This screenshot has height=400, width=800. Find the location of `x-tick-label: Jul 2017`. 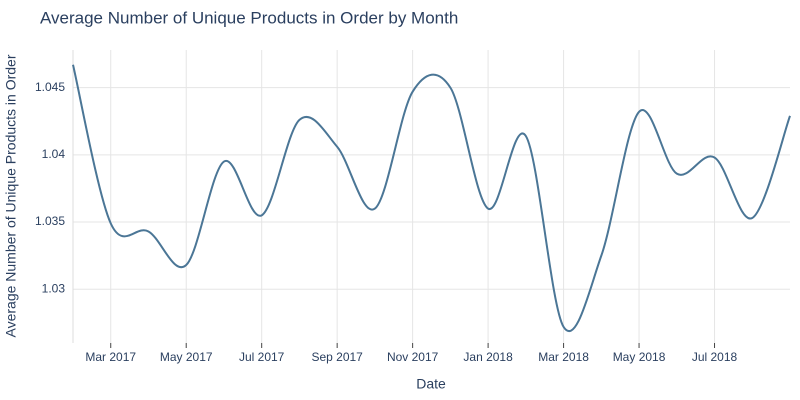

x-tick-label: Jul 2017 is located at coordinates (262, 357).